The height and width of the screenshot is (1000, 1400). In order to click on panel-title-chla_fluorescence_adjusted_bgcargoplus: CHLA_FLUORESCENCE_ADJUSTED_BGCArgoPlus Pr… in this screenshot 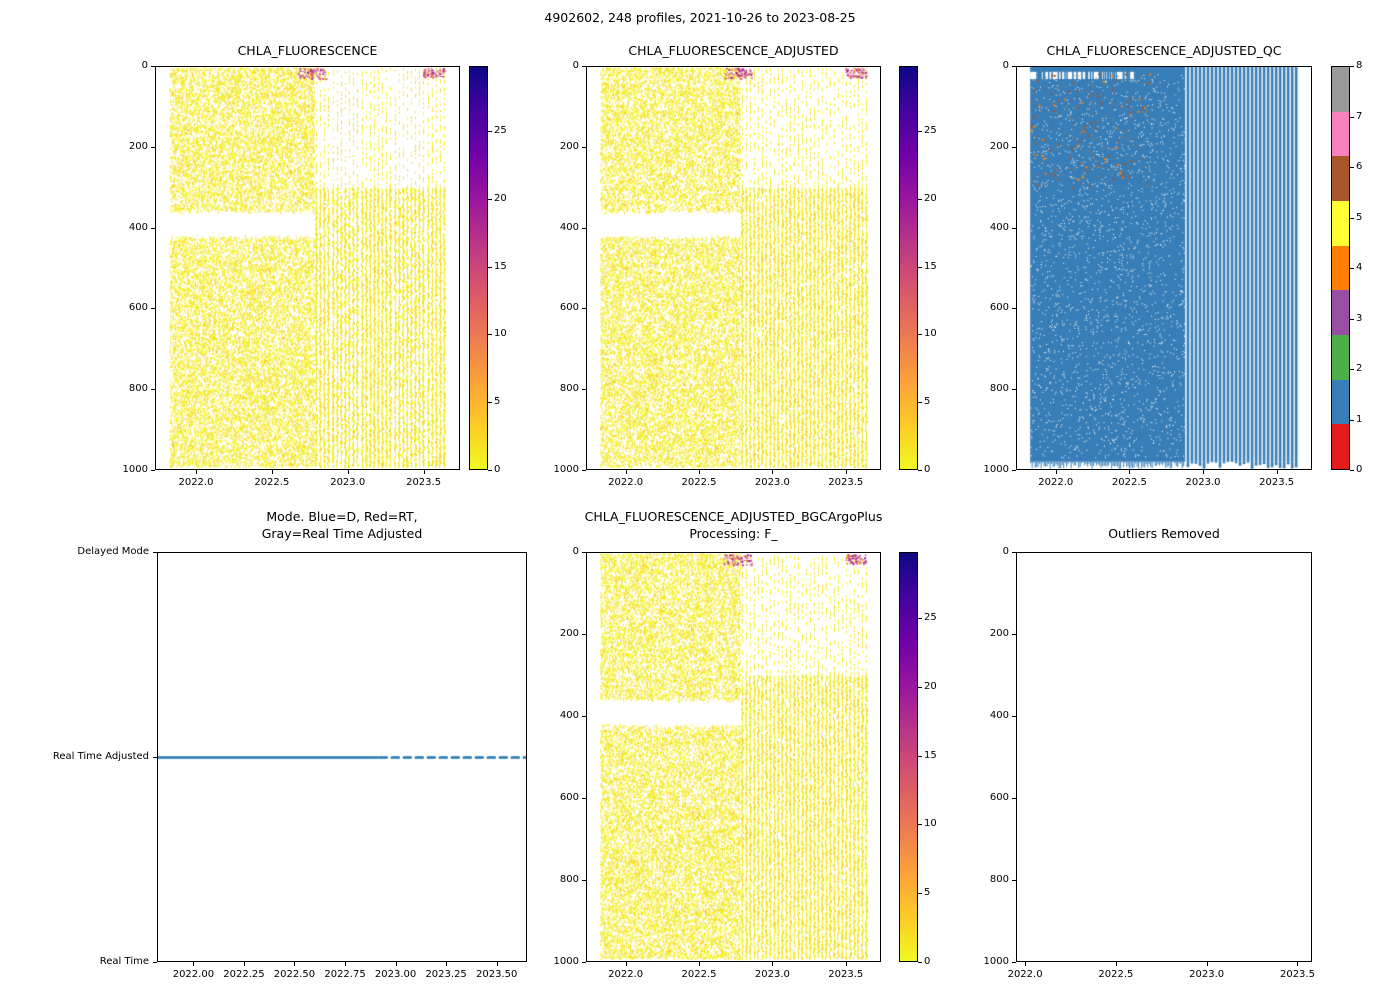, I will do `click(733, 525)`.